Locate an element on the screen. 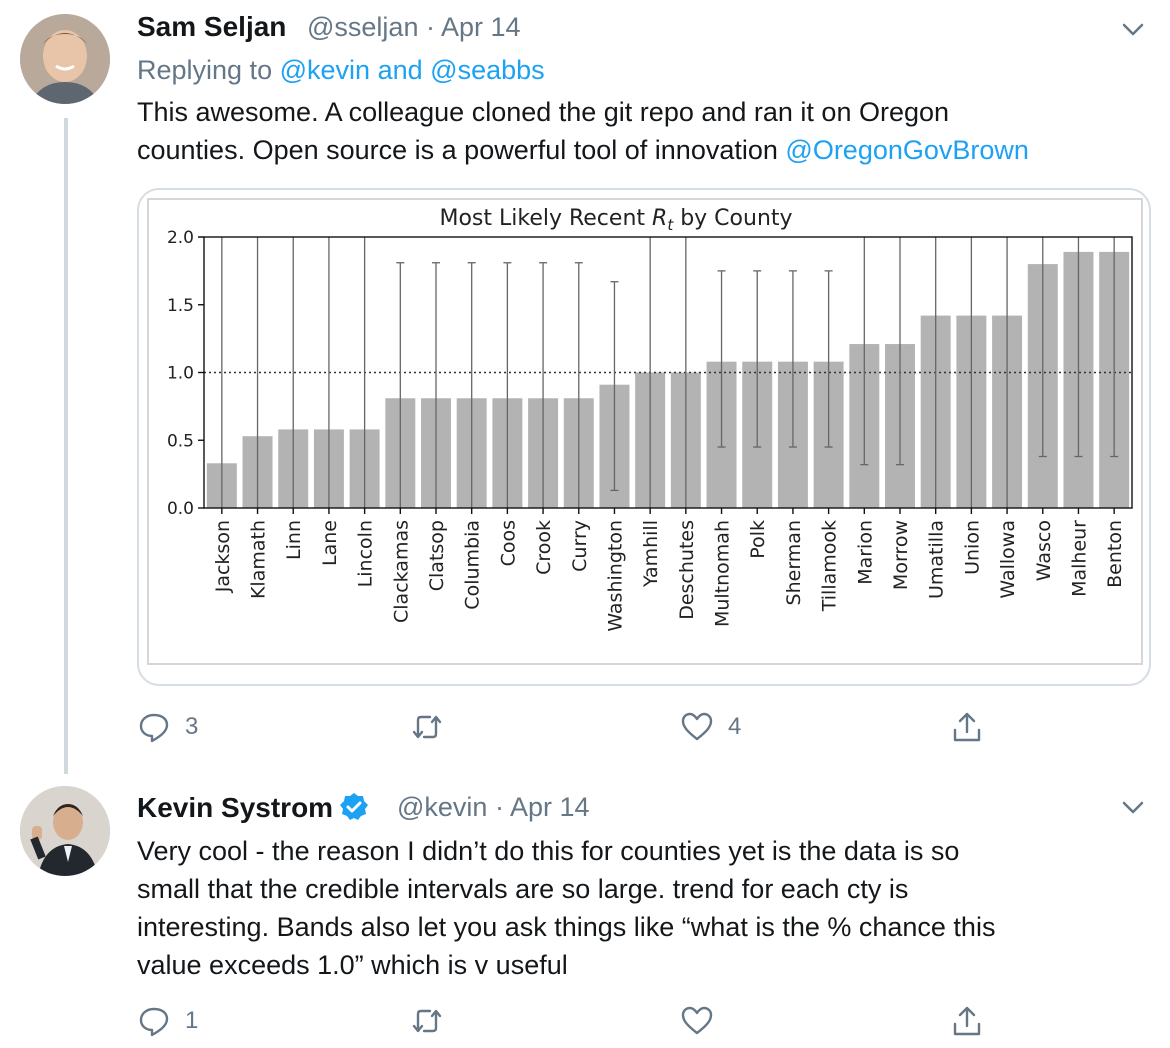 This screenshot has height=1048, width=1170. x-tick-label: Washington is located at coordinates (615, 576).